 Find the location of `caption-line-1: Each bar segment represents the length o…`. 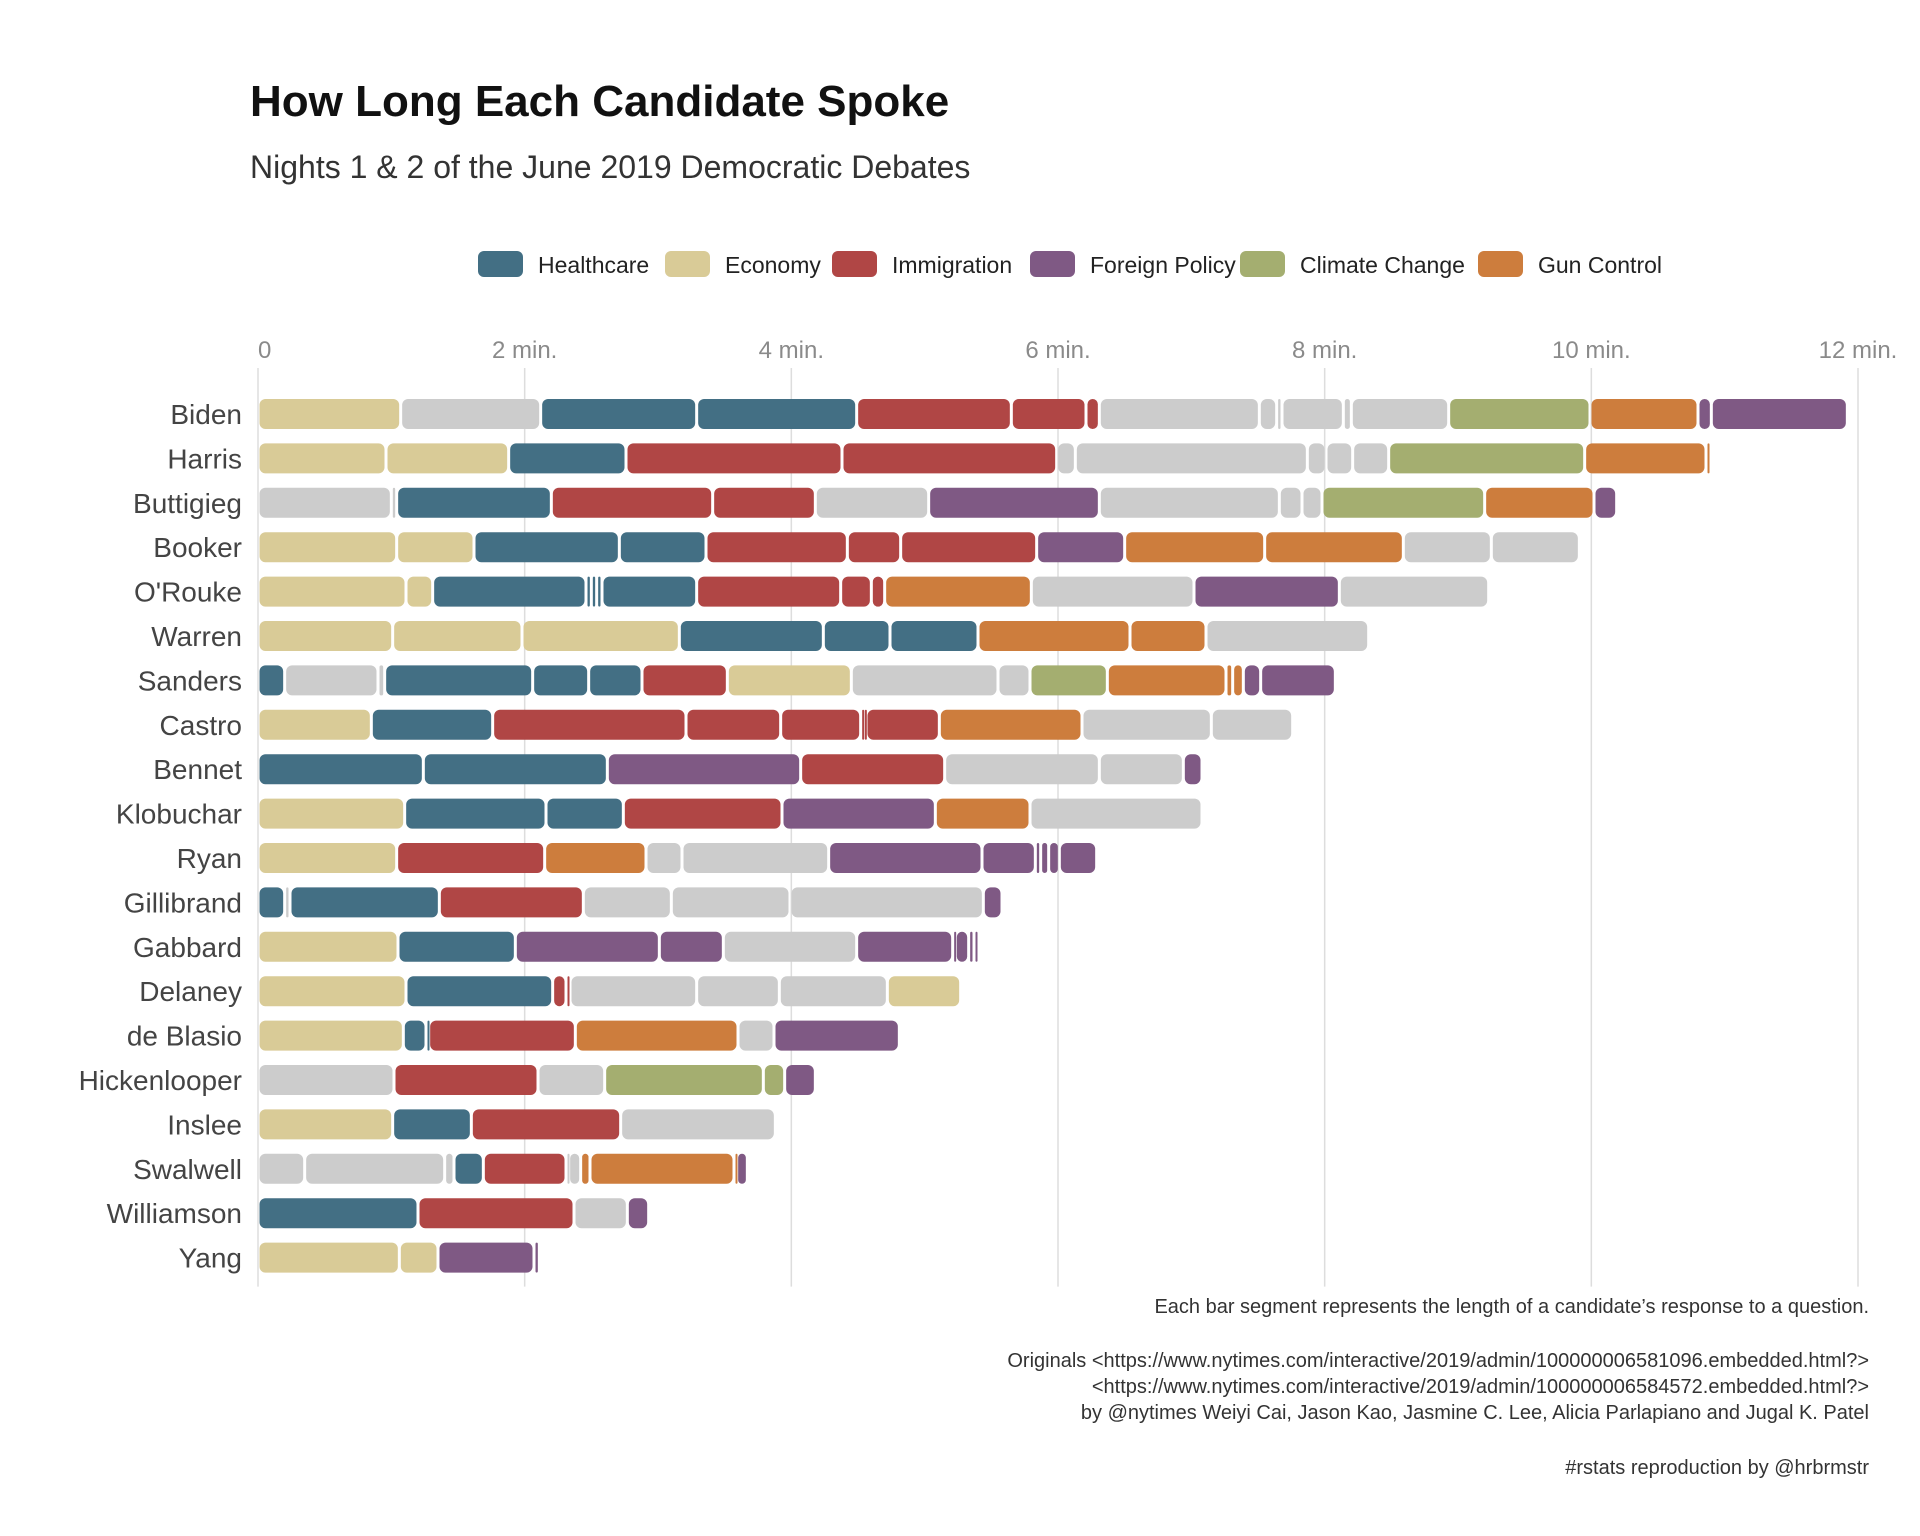

caption-line-1: Each bar segment represents the length o… is located at coordinates (1511, 1307).